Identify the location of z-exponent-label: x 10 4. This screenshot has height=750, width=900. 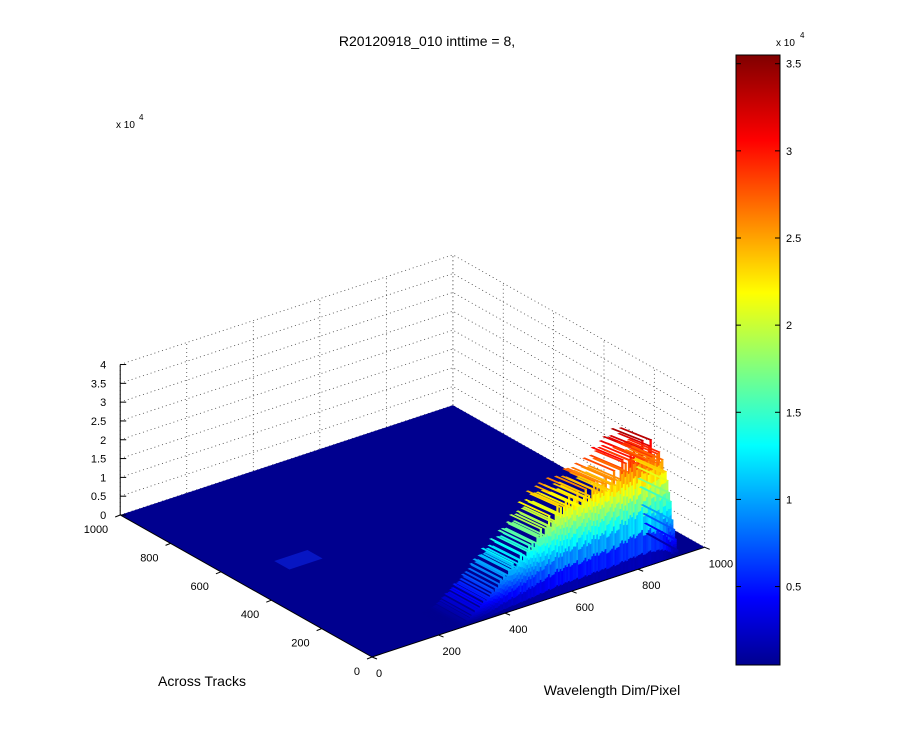
(130, 122).